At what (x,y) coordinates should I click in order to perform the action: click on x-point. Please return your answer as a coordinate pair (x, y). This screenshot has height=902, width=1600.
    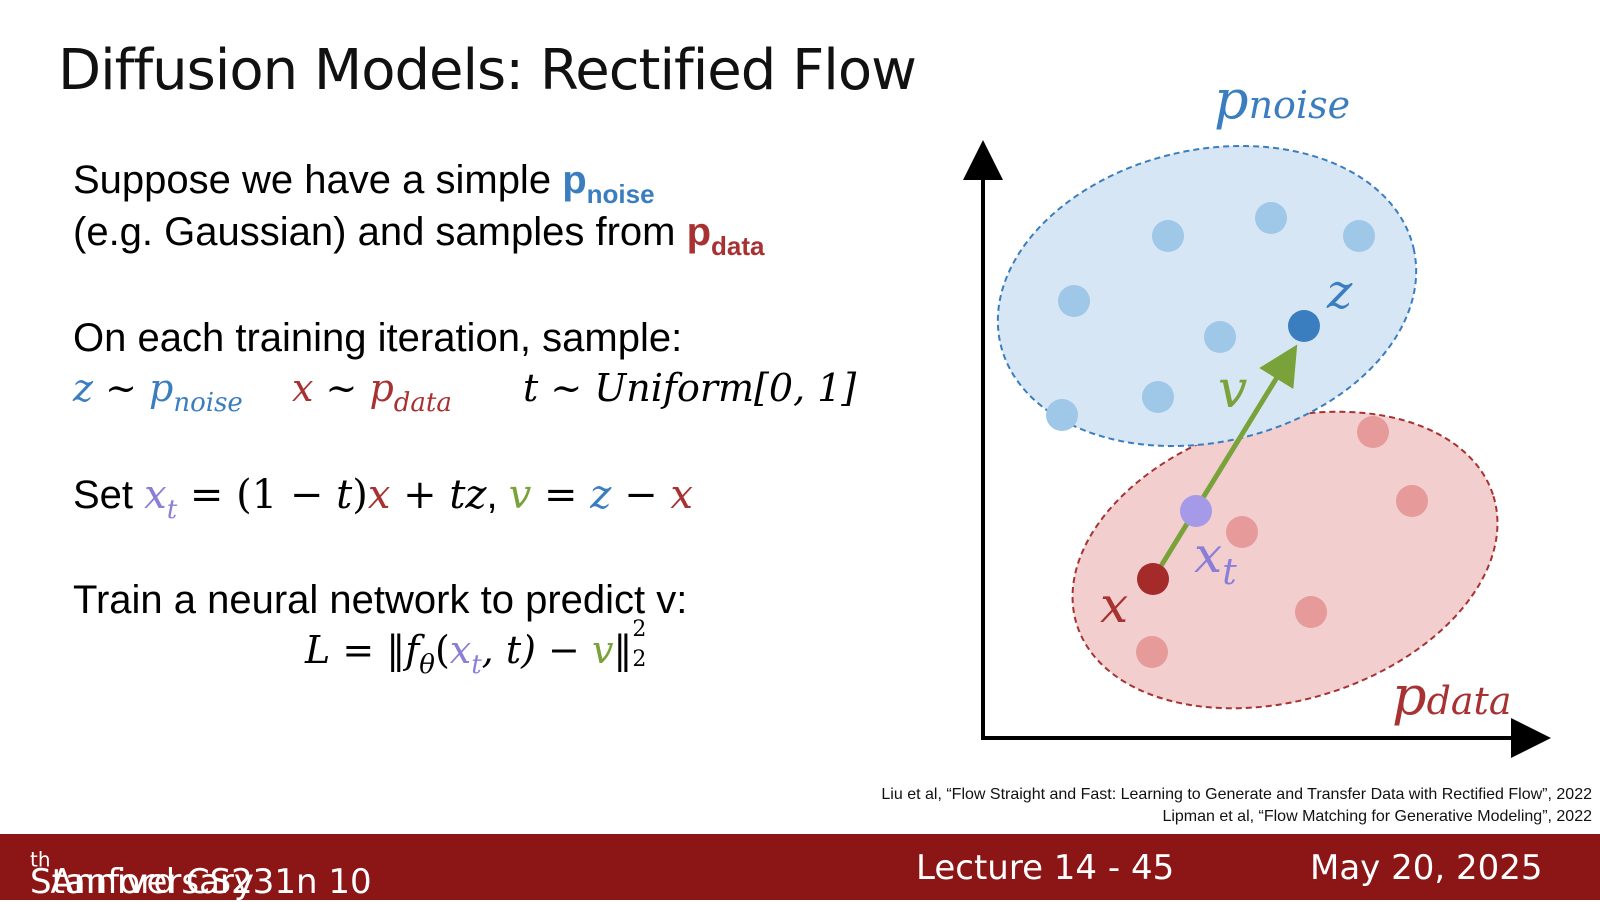
    Looking at the image, I should click on (1153, 579).